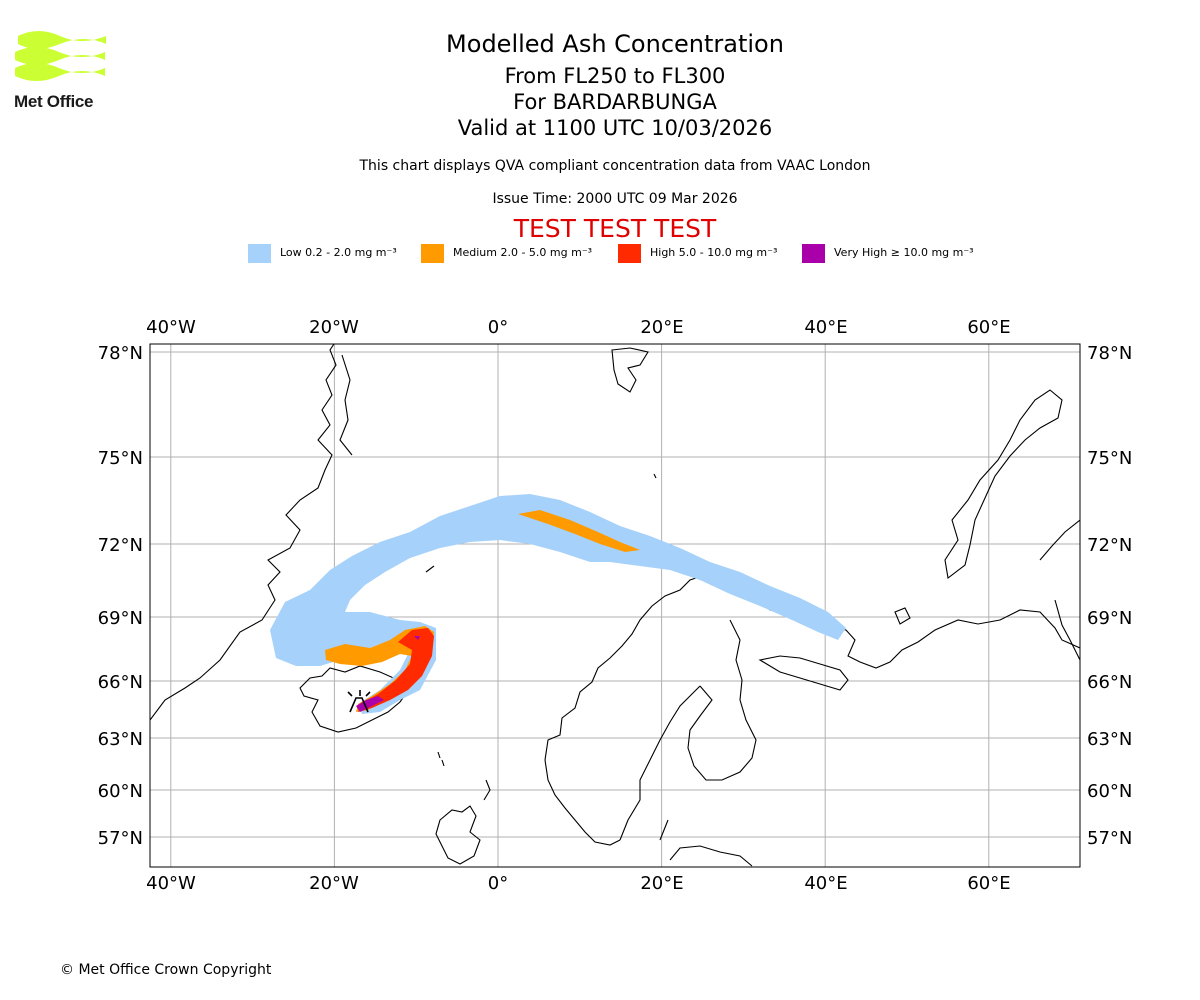 This screenshot has height=1000, width=1200. Describe the element at coordinates (1109, 353) in the screenshot. I see `lat-label-right-78n: 78°N` at that location.